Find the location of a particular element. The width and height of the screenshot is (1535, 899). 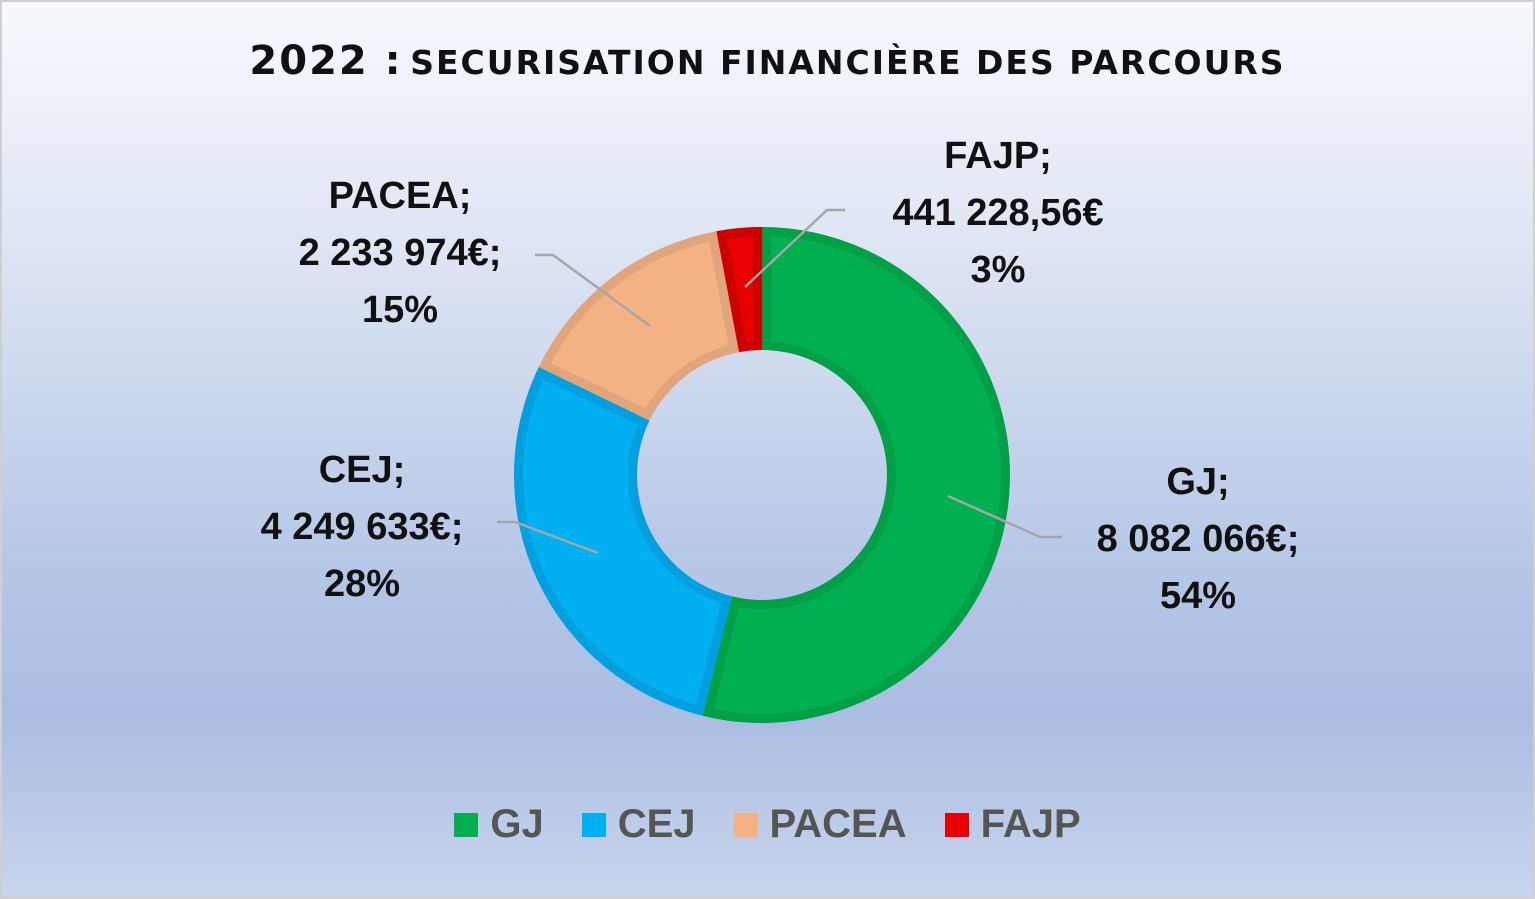

legend-swatch-cej is located at coordinates (593, 824).